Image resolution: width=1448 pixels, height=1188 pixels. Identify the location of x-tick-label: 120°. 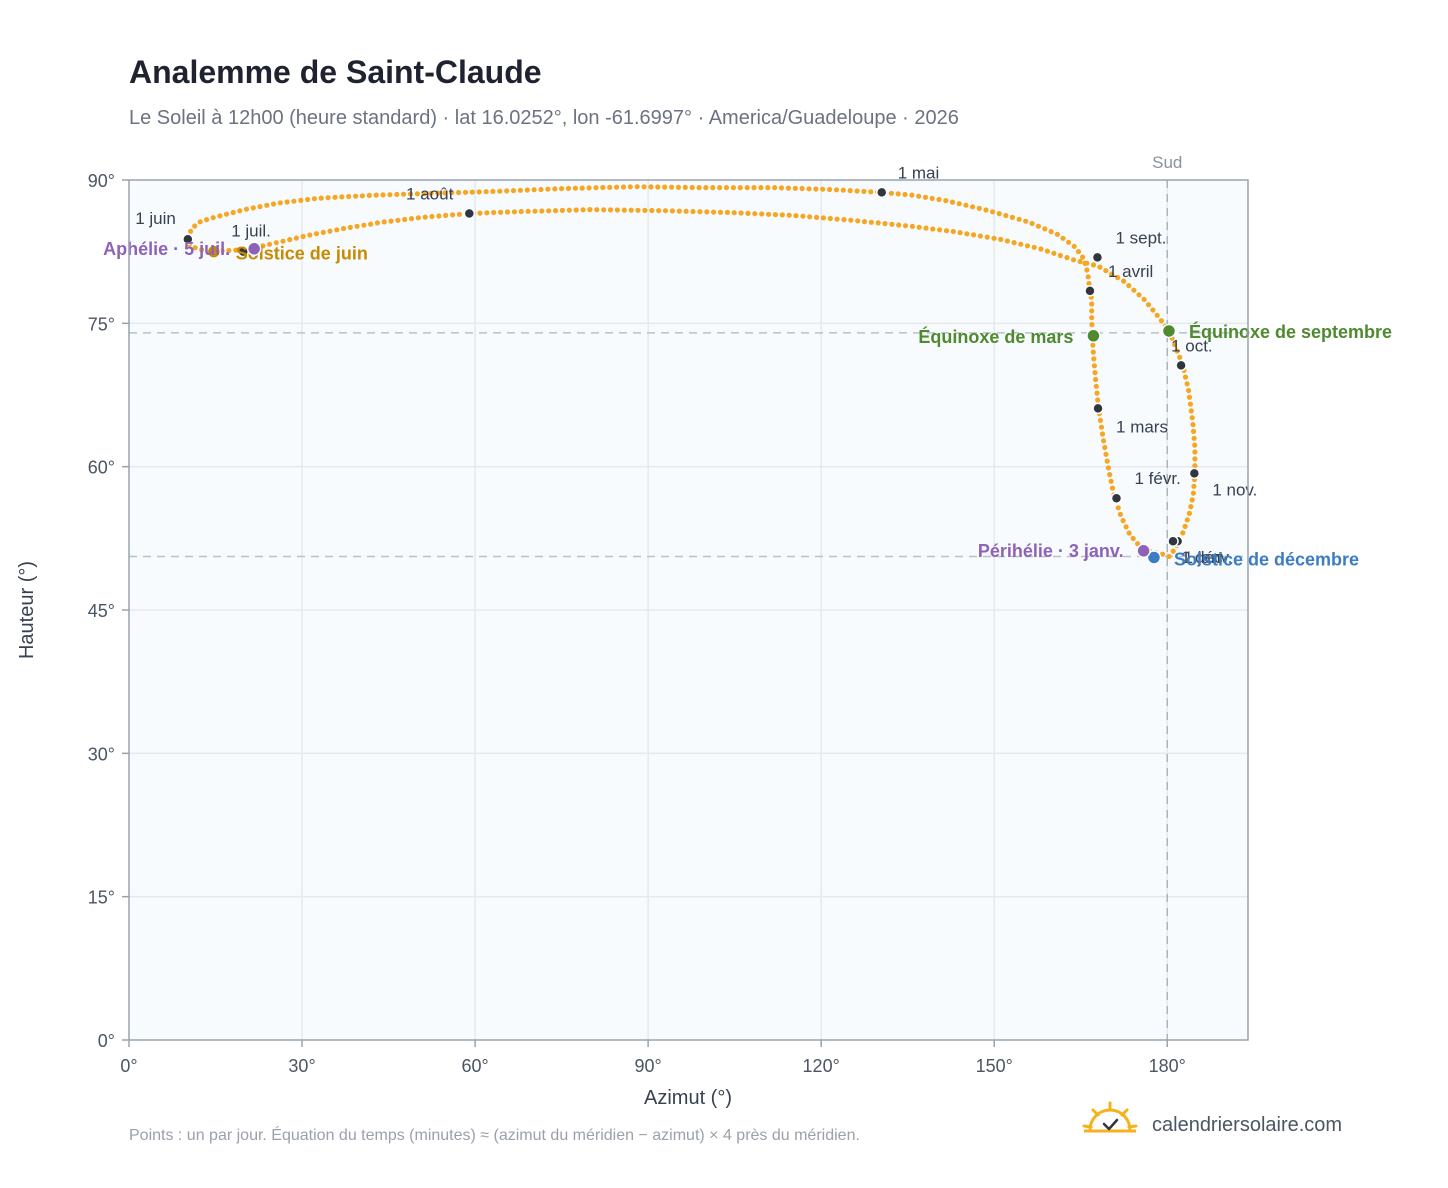
(821, 1066).